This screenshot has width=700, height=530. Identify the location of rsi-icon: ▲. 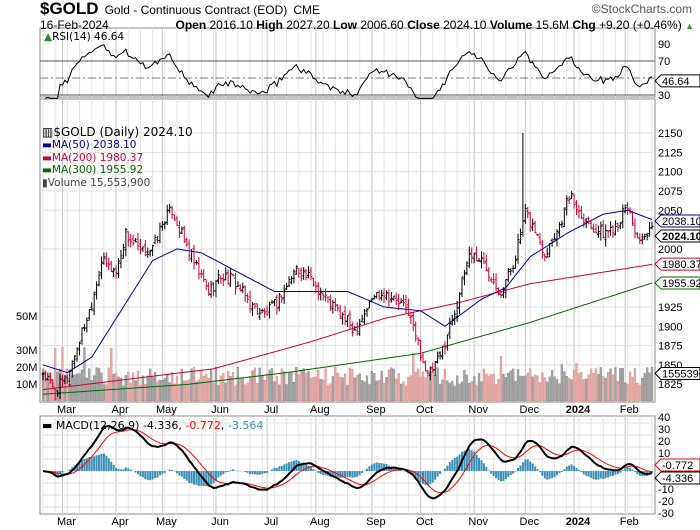
(48, 37).